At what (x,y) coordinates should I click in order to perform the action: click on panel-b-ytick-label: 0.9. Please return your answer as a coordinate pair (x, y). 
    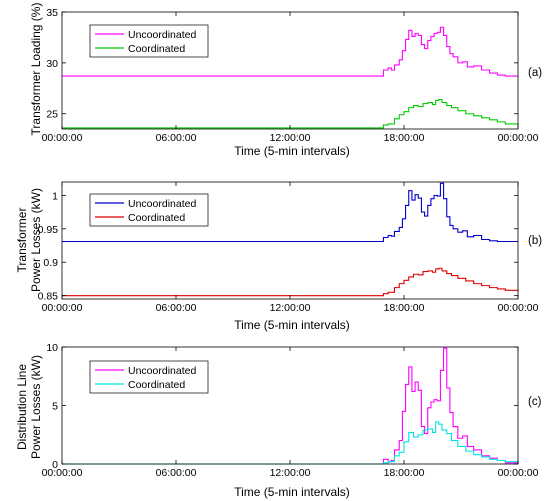
    Looking at the image, I should click on (50, 263).